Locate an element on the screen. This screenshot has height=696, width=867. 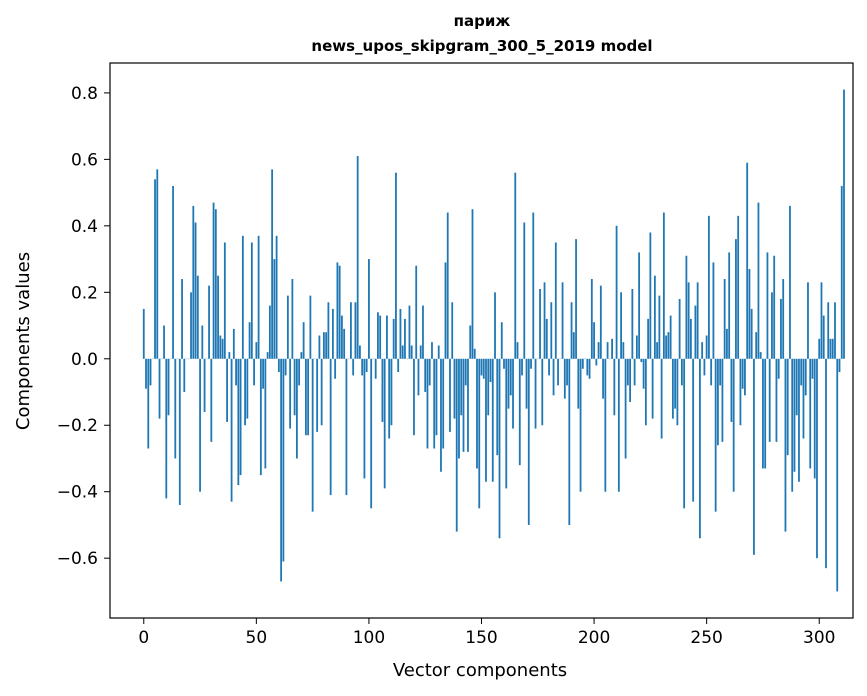
y-tick-label: −0.2 is located at coordinates (77, 426).